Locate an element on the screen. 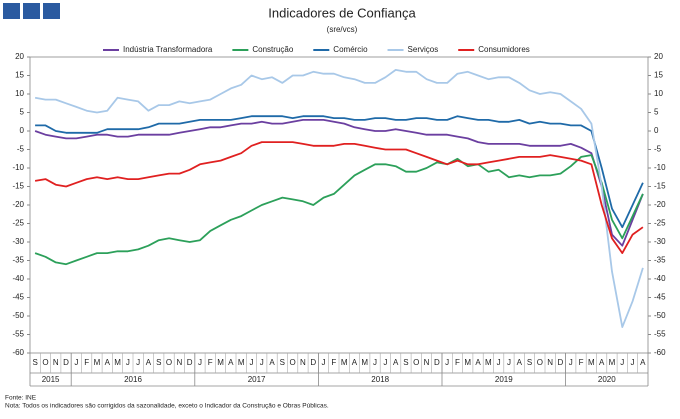 The image size is (680, 419). y2-tick-label: 0 is located at coordinates (656, 130).